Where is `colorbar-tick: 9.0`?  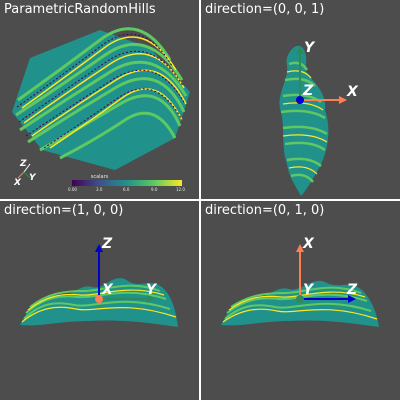 colorbar-tick: 9.0 is located at coordinates (154, 189).